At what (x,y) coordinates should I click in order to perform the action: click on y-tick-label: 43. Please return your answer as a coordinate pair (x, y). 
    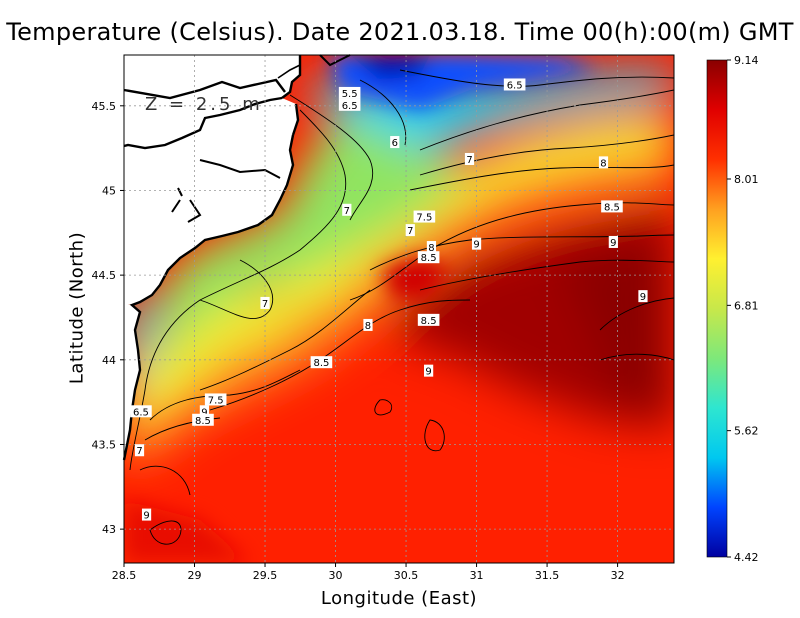
    Looking at the image, I should click on (109, 529).